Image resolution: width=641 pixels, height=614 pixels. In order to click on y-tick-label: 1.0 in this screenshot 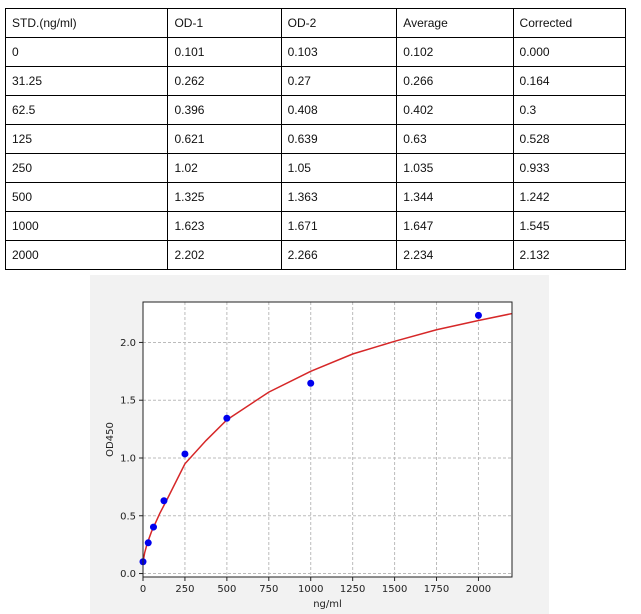, I will do `click(128, 458)`.